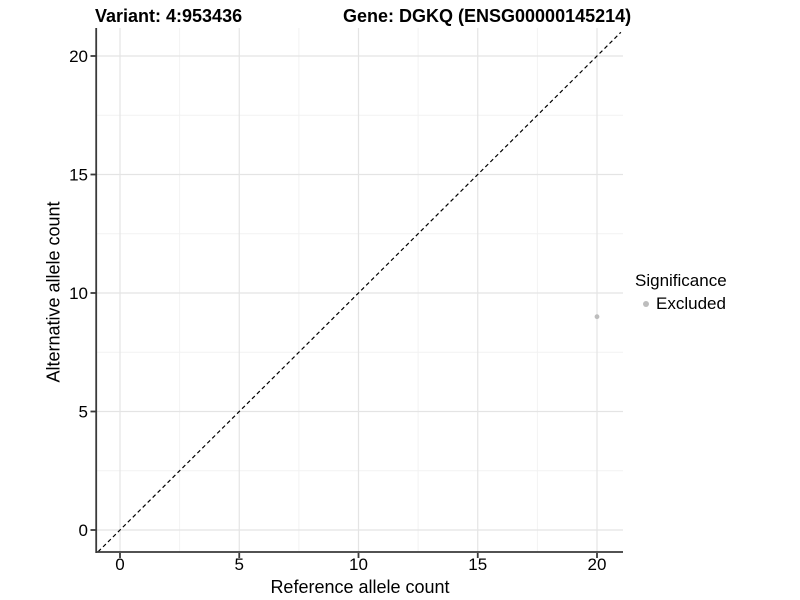 The height and width of the screenshot is (600, 800). Describe the element at coordinates (360, 587) in the screenshot. I see `x-axis-title: Reference allele count` at that location.